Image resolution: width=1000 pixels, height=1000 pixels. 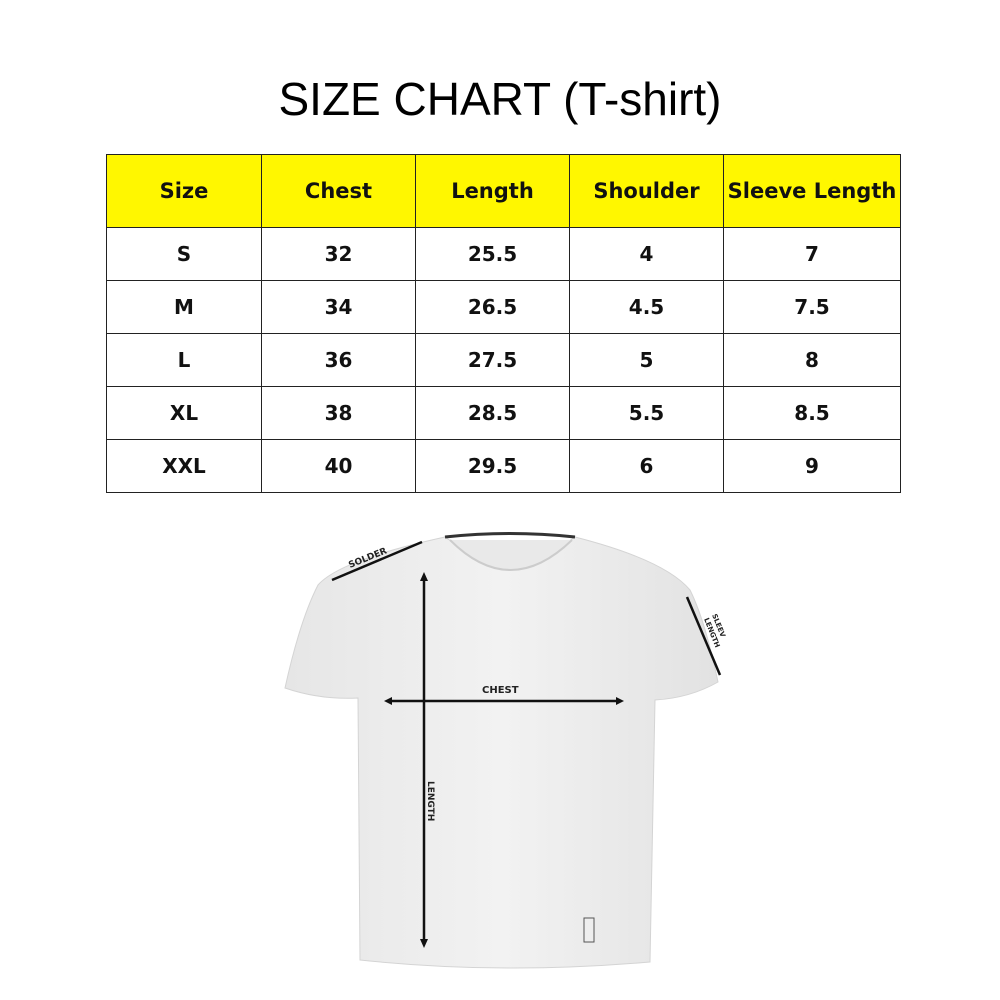 What do you see at coordinates (492, 191) in the screenshot?
I see `header-length: Length` at bounding box center [492, 191].